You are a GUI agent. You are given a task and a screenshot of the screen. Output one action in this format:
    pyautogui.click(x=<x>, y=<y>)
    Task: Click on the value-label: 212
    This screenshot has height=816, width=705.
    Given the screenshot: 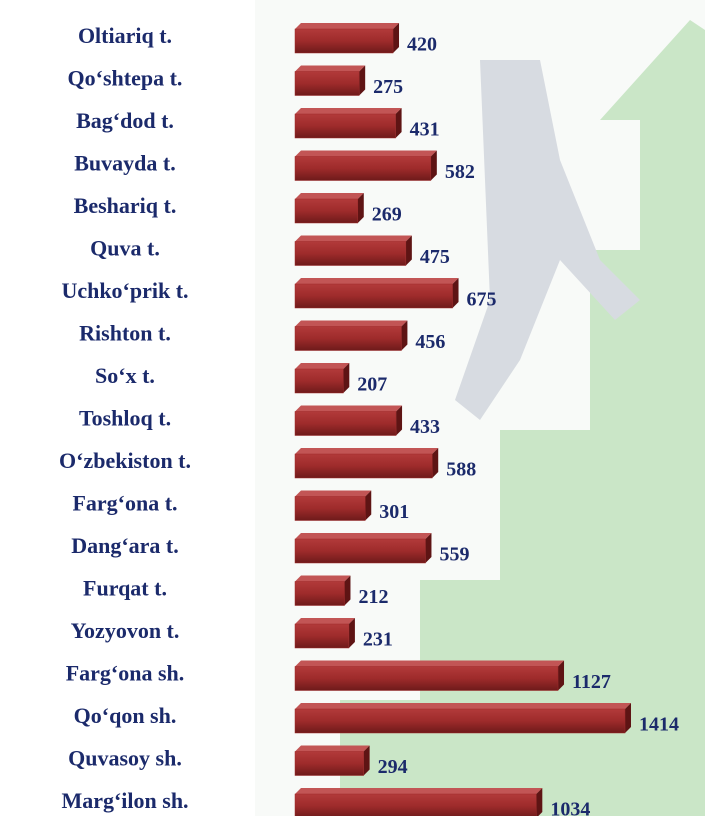 What is the action you would take?
    pyautogui.click(x=373, y=597)
    